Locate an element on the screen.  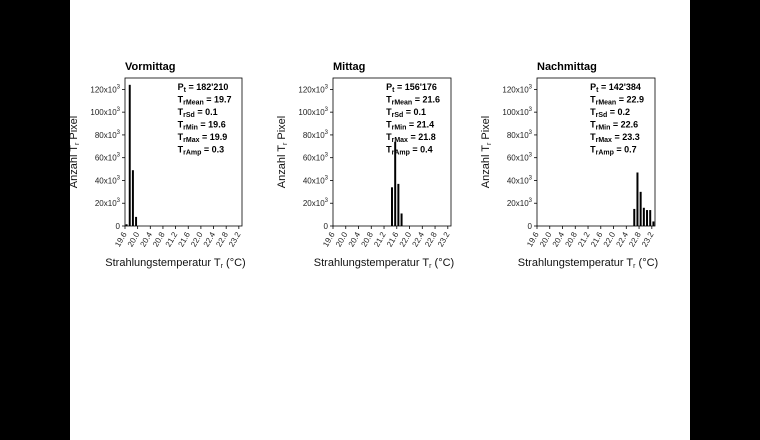
stat-line: TrMean = 21.6 is located at coordinates (413, 101).